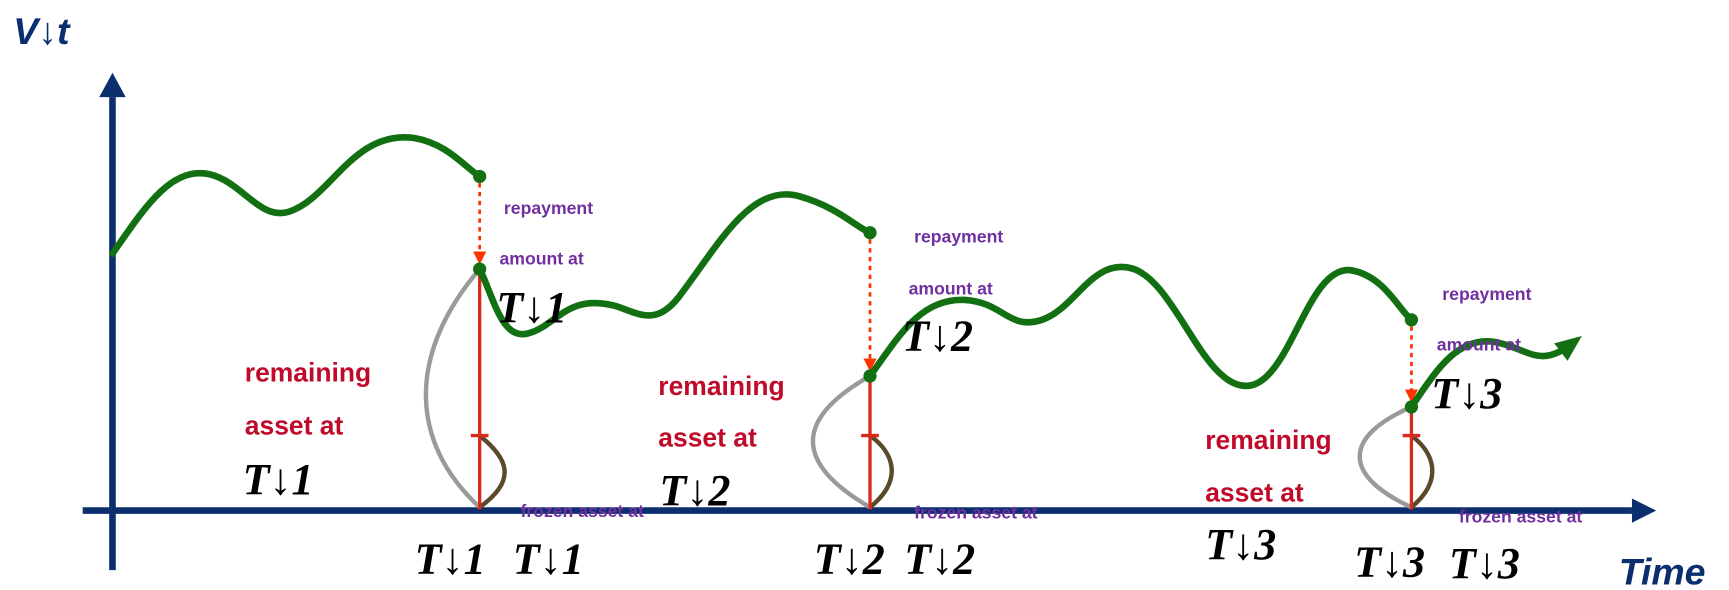 This screenshot has width=1729, height=590. What do you see at coordinates (1484, 563) in the screenshot?
I see `frozen-time: T↓3` at bounding box center [1484, 563].